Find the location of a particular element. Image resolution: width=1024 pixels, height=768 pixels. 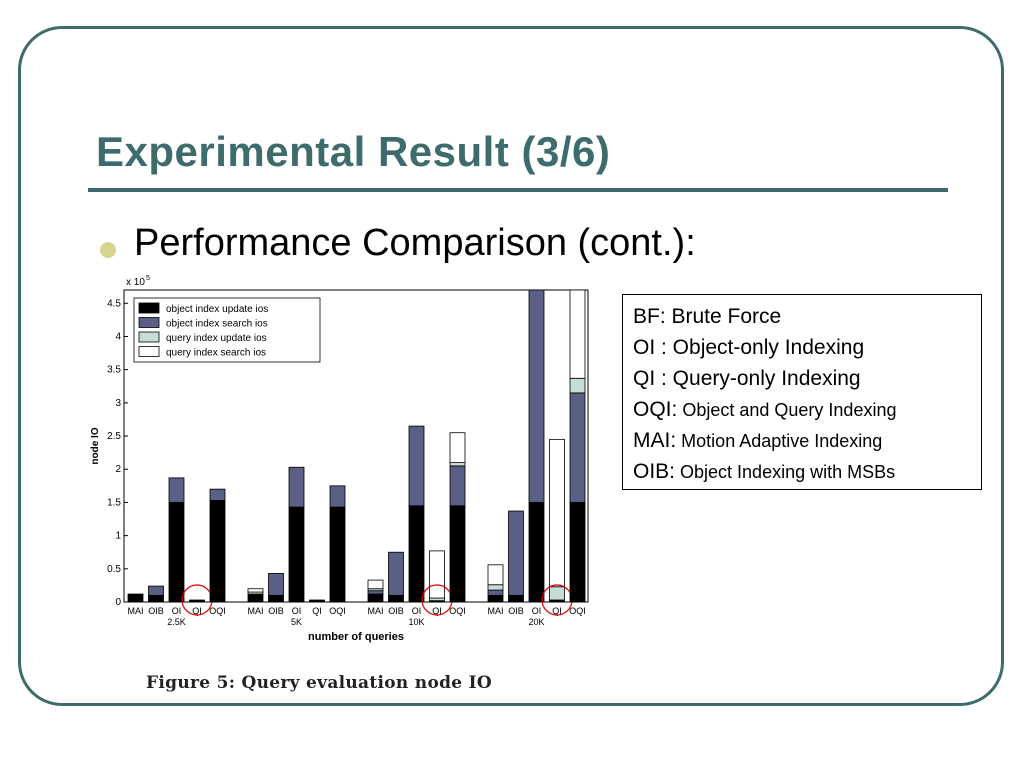

abbreviation-term: QI : is located at coordinates (650, 378).